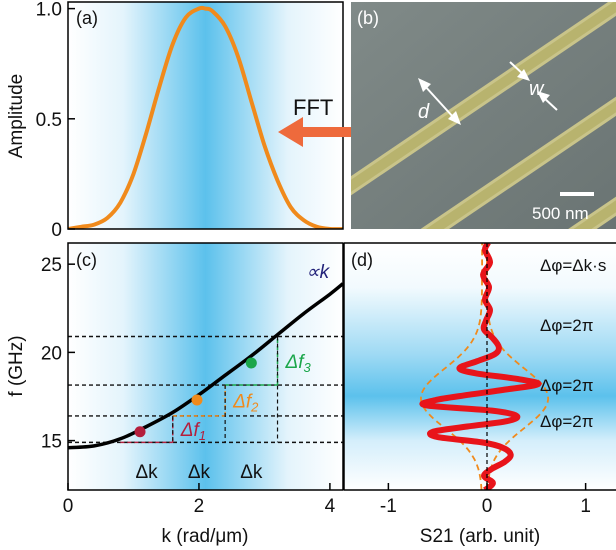 This screenshot has width=616, height=550. Describe the element at coordinates (537, 89) in the screenshot. I see `width-w-label: w` at that location.